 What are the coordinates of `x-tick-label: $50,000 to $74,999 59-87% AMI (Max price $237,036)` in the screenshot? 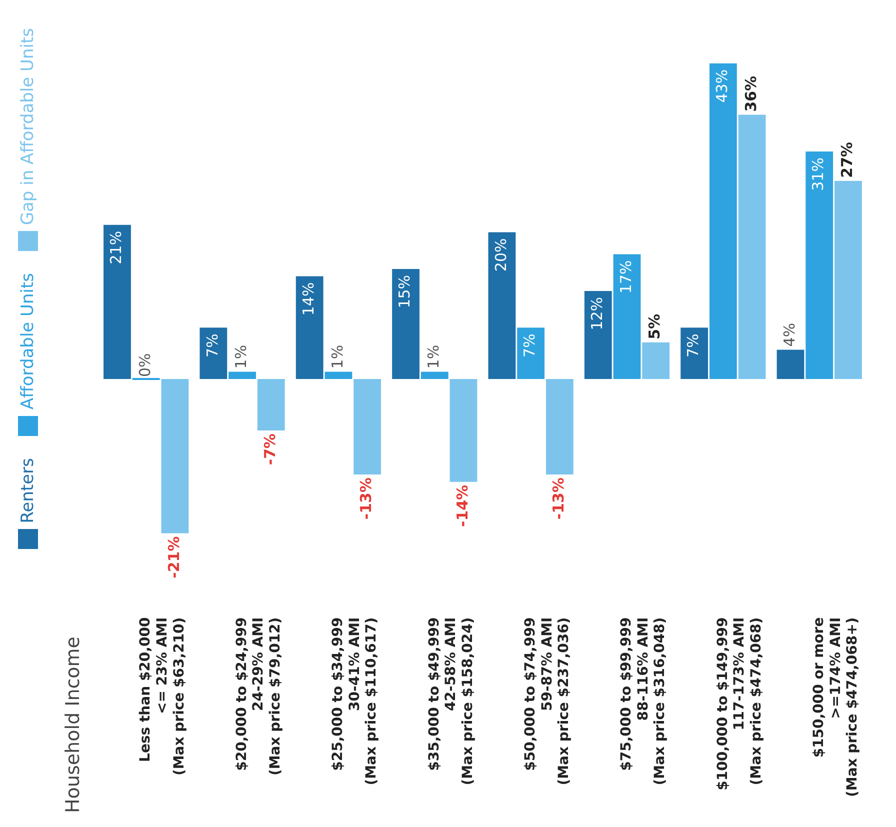 It's located at (547, 701).